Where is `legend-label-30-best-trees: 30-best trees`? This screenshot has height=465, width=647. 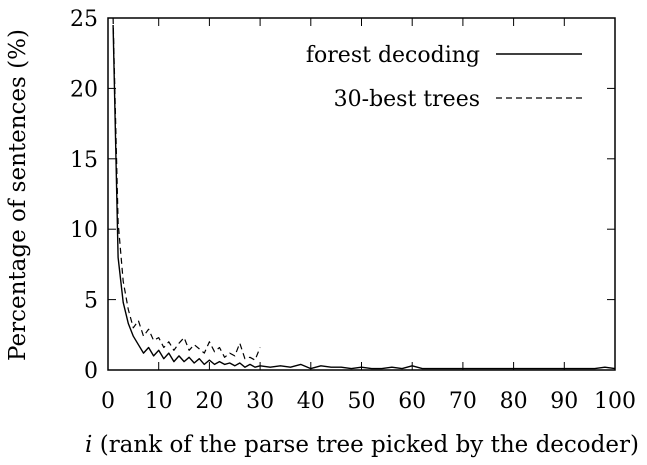 legend-label-30-best-trees: 30-best trees is located at coordinates (407, 99).